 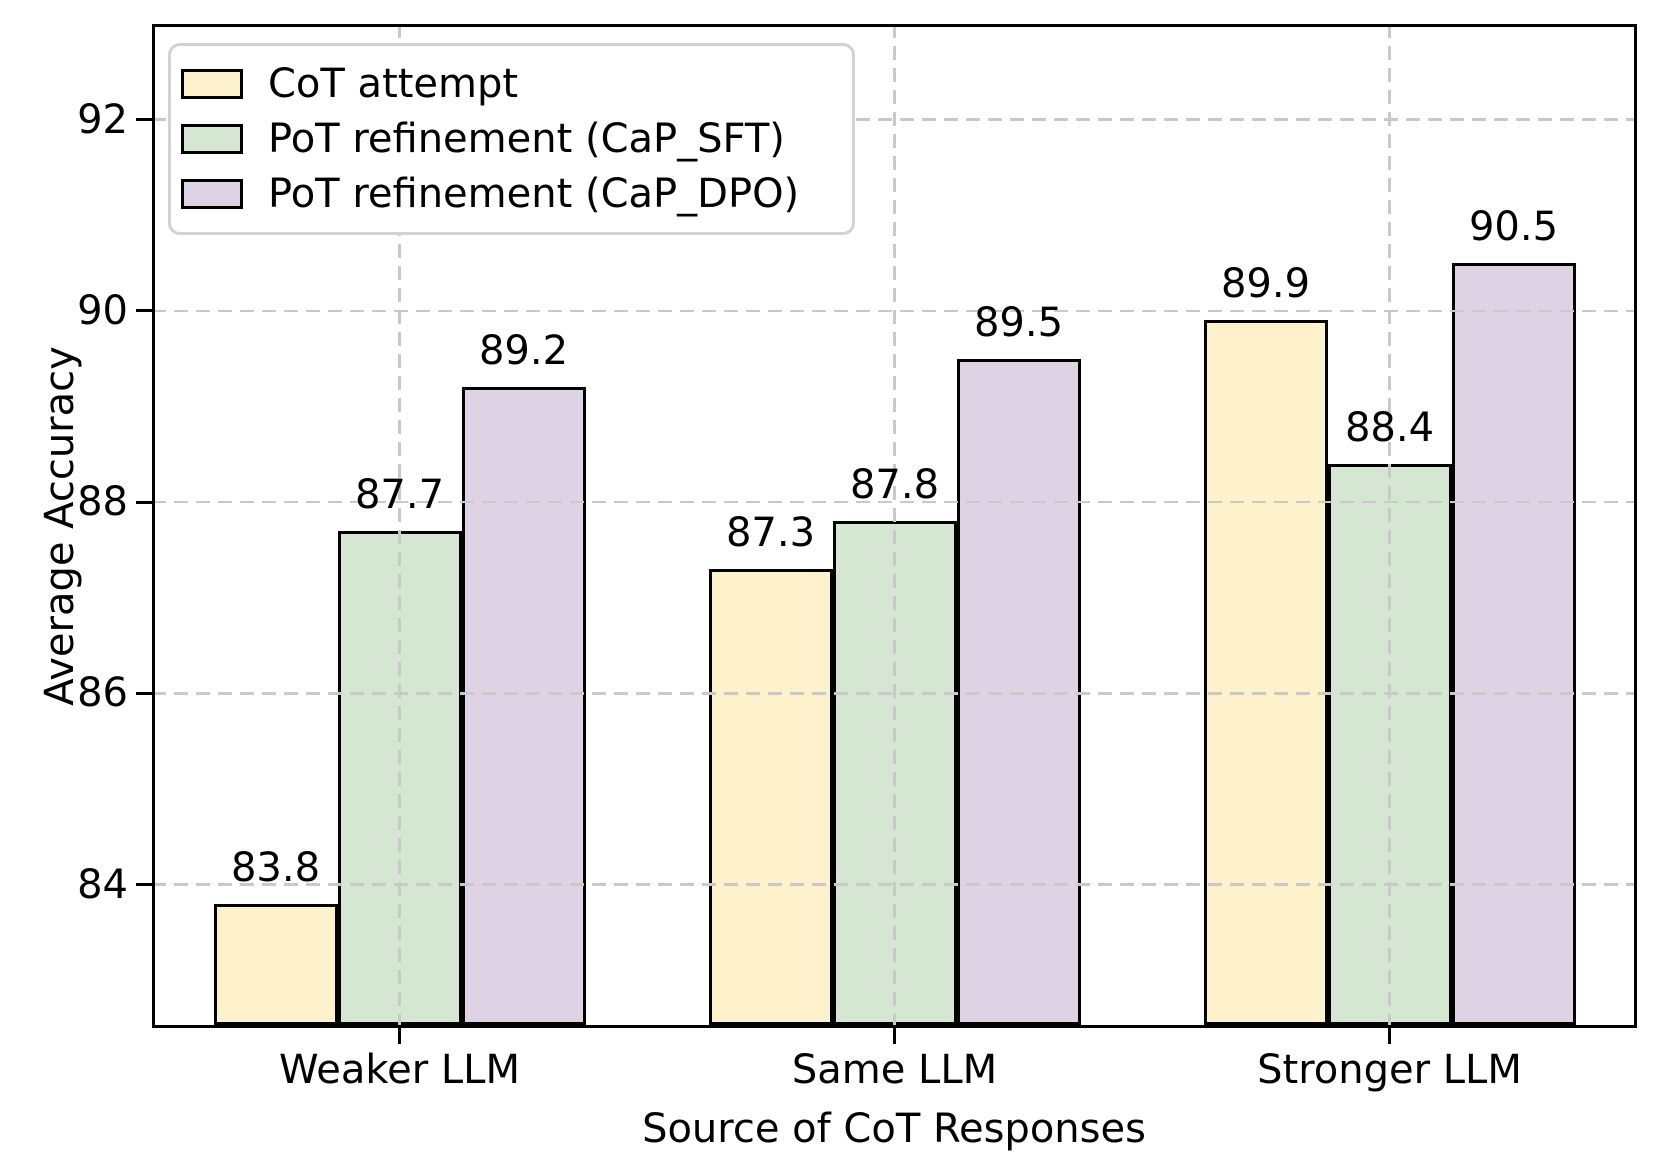 What do you see at coordinates (1389, 1070) in the screenshot?
I see `x-tick-label: Stronger LLM` at bounding box center [1389, 1070].